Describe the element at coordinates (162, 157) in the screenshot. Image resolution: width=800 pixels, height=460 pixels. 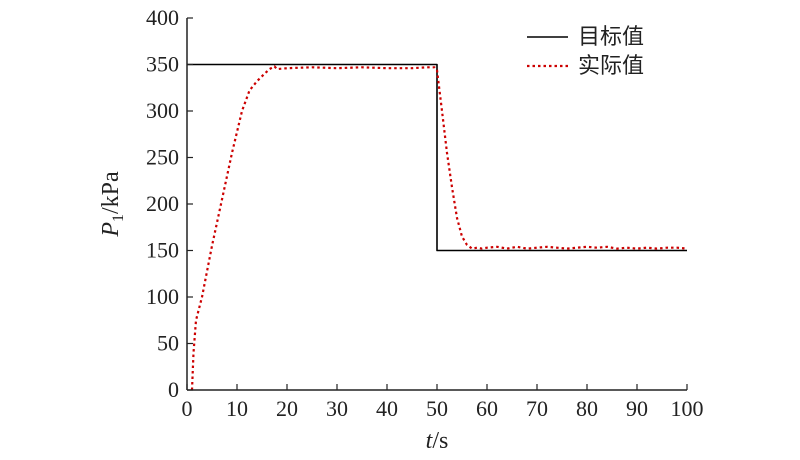
I see `y-tick-label: 250` at that location.